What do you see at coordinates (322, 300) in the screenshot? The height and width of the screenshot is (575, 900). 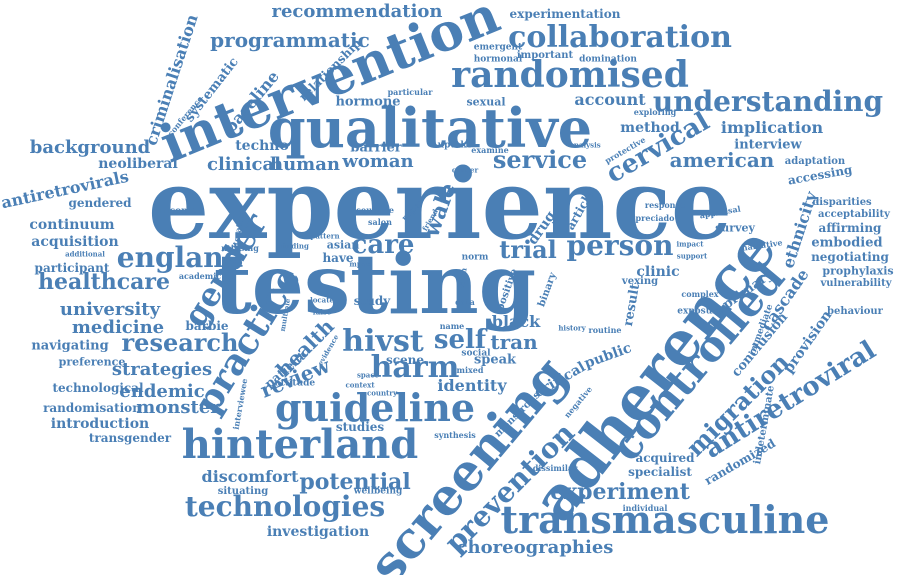 I see `word: locate` at bounding box center [322, 300].